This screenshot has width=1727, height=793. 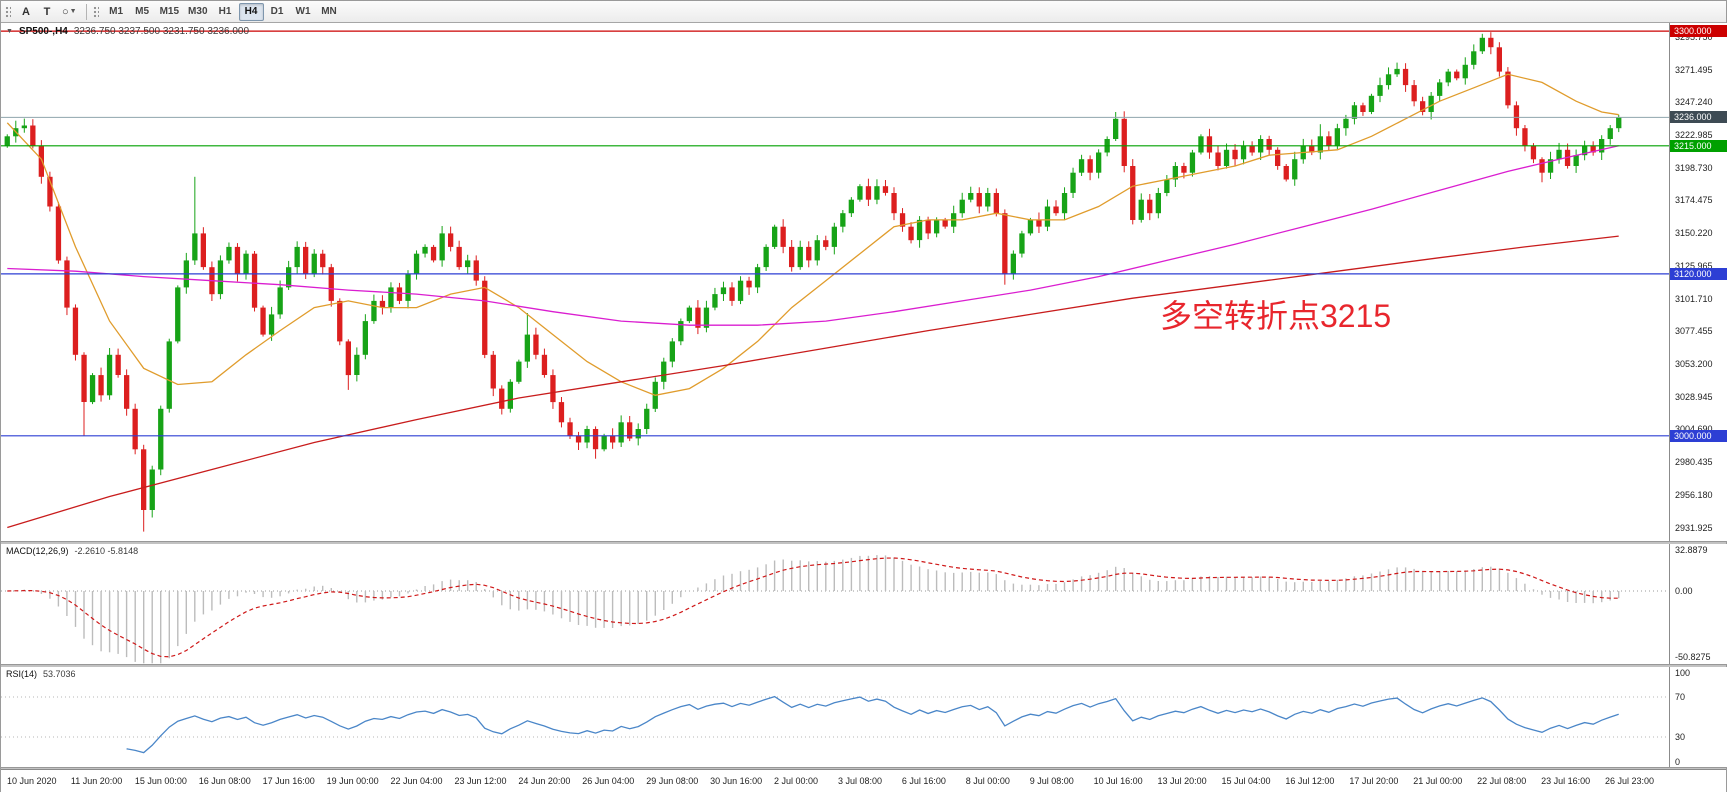 I want to click on current-price-box: 3236.000, so click(x=1698, y=117).